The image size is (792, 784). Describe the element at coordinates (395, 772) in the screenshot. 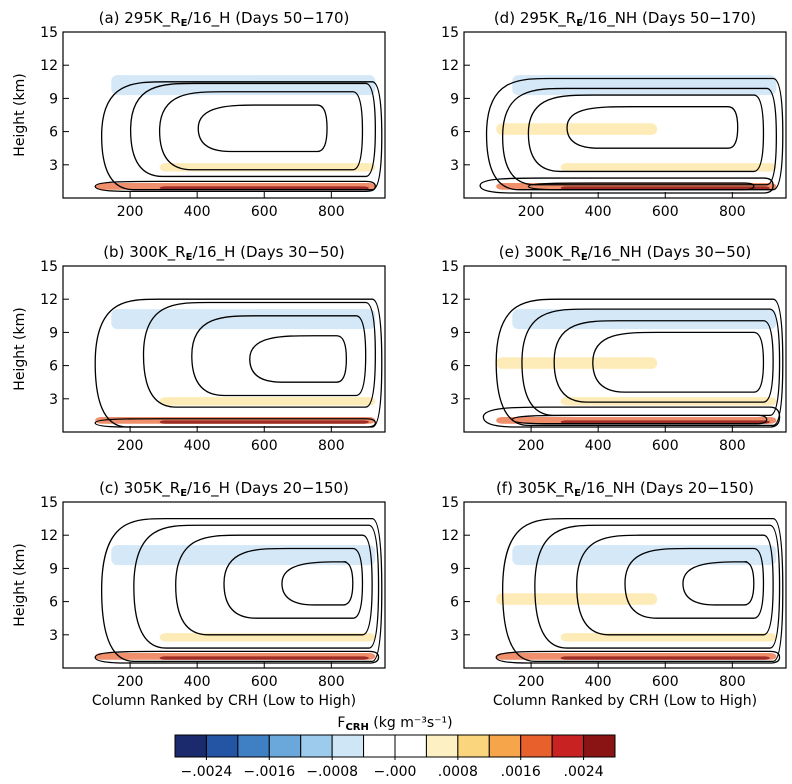

I see `colorbar-tick-label: −.000` at that location.